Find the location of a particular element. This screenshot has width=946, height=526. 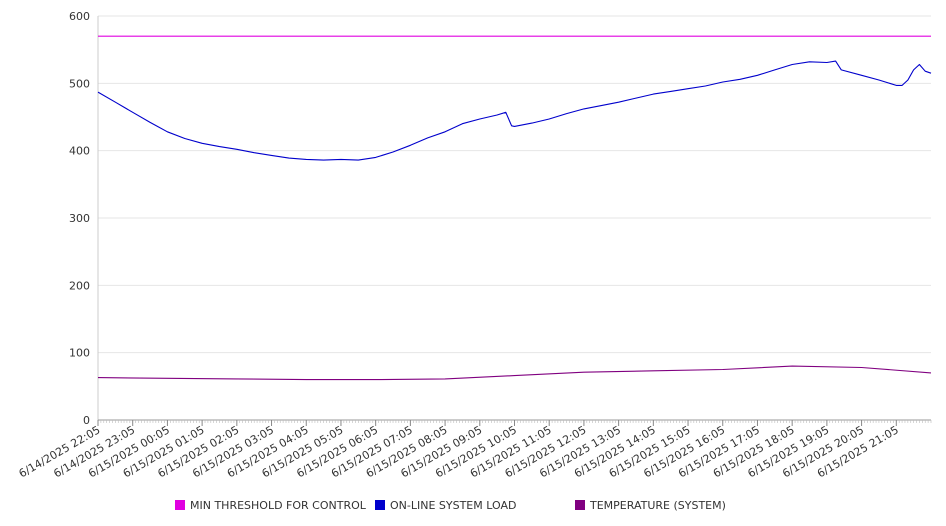

legend-label: MIN THRESHOLD FOR CONTROL is located at coordinates (278, 505).